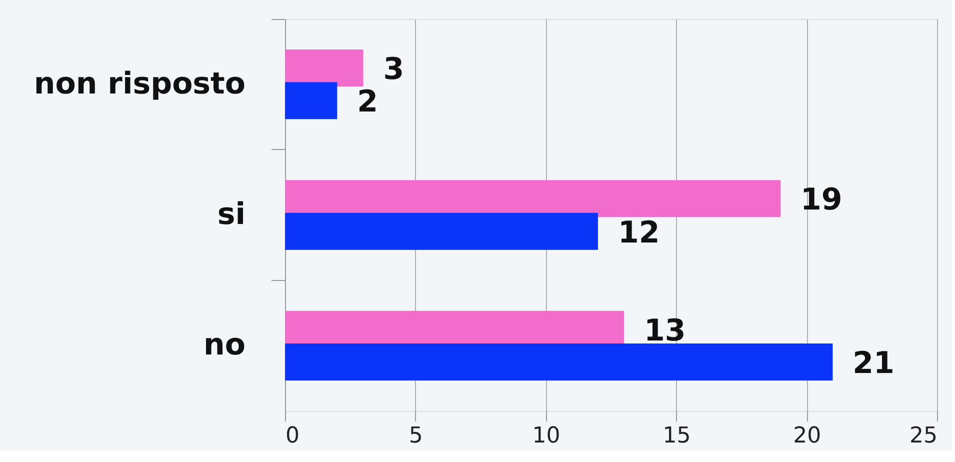 This screenshot has height=462, width=955. Describe the element at coordinates (225, 345) in the screenshot. I see `y-tick-label: no` at that location.